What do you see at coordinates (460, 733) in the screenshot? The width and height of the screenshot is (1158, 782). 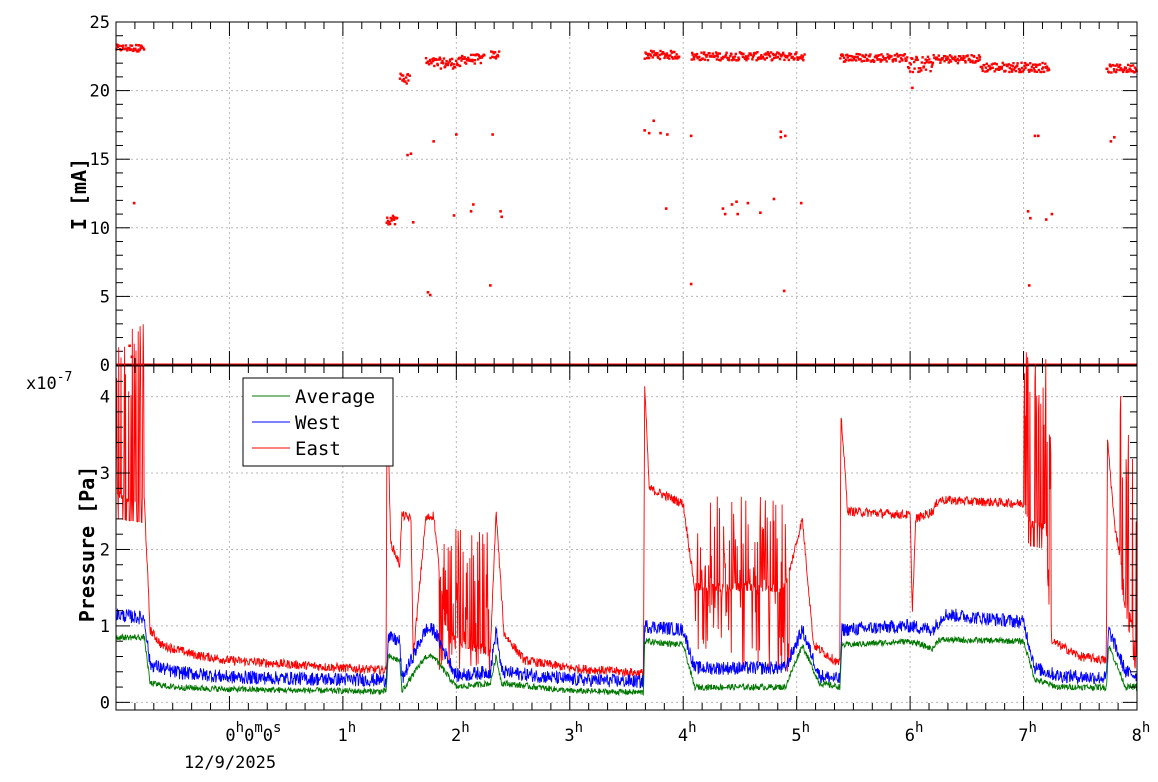 I see `time-x-tick-label: 2h` at bounding box center [460, 733].